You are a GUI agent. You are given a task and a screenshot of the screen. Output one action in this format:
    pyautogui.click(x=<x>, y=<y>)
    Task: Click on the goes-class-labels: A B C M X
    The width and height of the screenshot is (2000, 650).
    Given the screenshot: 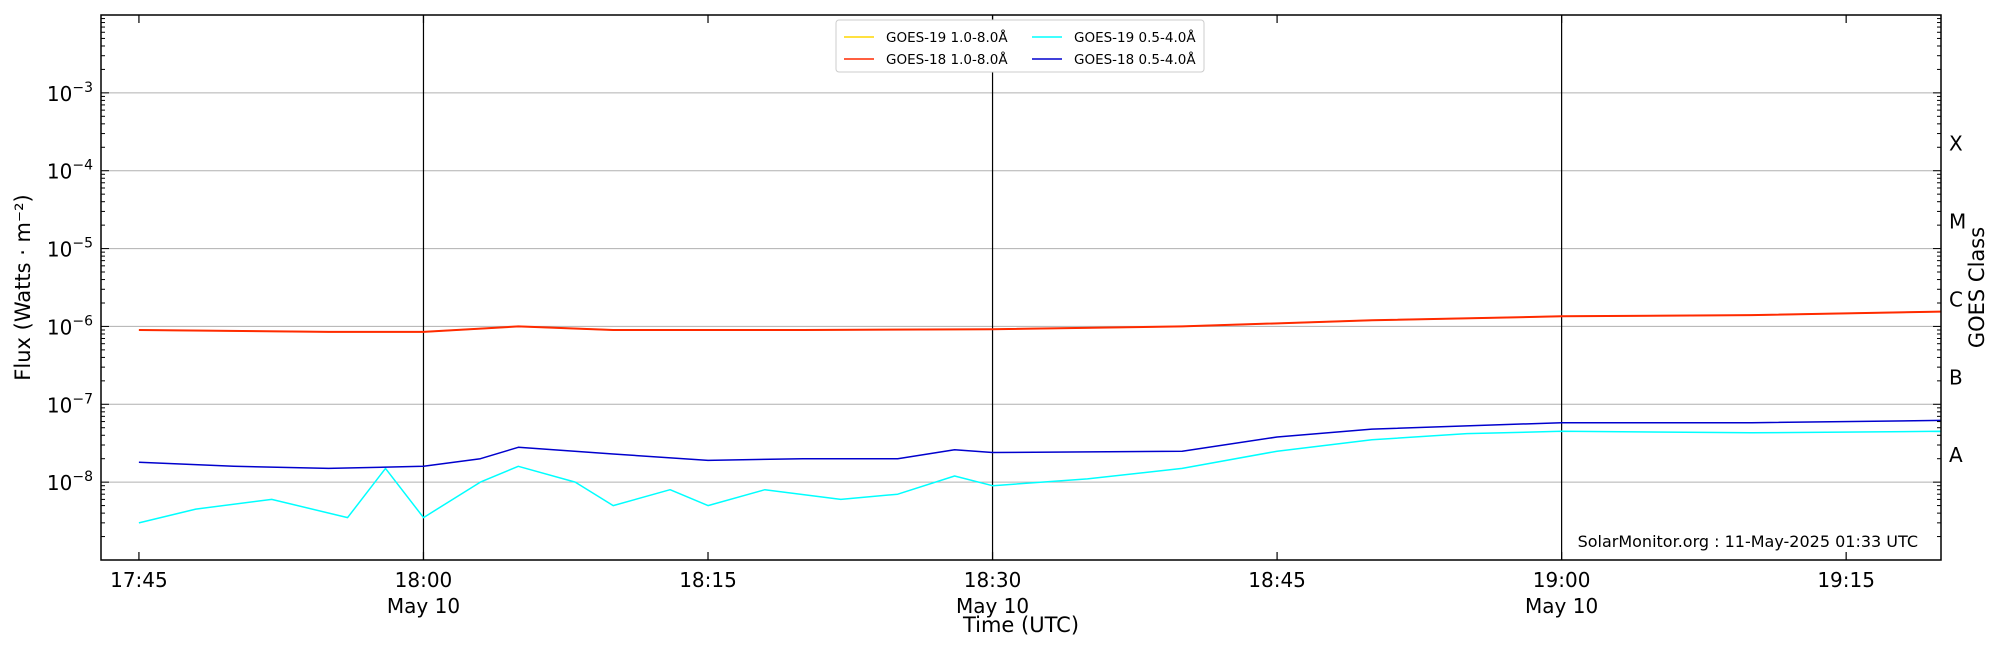 What is the action you would take?
    pyautogui.click(x=1957, y=299)
    